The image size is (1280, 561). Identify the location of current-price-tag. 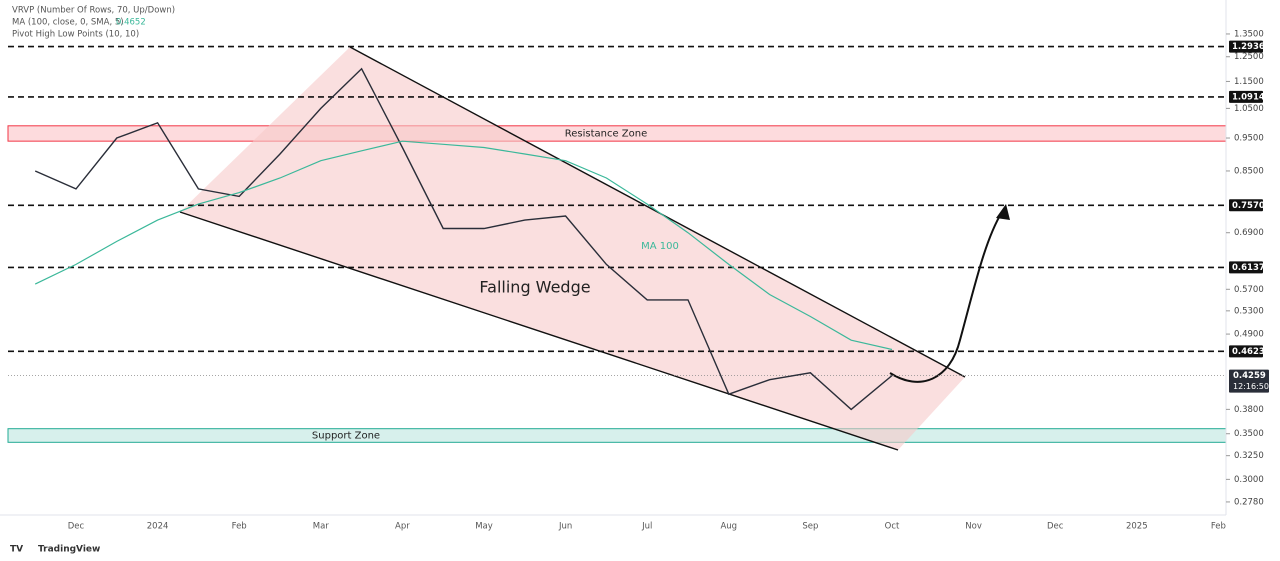
(1249, 381).